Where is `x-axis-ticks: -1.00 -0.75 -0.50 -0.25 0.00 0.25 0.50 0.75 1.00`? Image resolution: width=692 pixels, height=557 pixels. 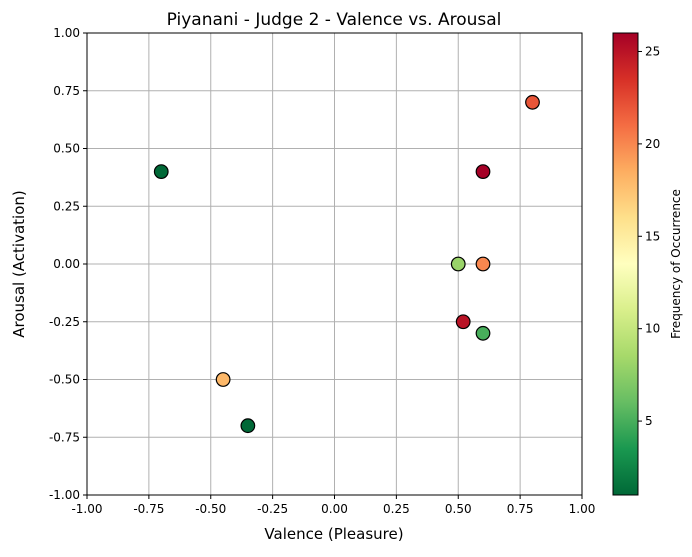
x-axis-ticks: -1.00 -0.75 -0.50 -0.25 0.00 0.25 0.50 0.75 1.00 is located at coordinates (333, 505).